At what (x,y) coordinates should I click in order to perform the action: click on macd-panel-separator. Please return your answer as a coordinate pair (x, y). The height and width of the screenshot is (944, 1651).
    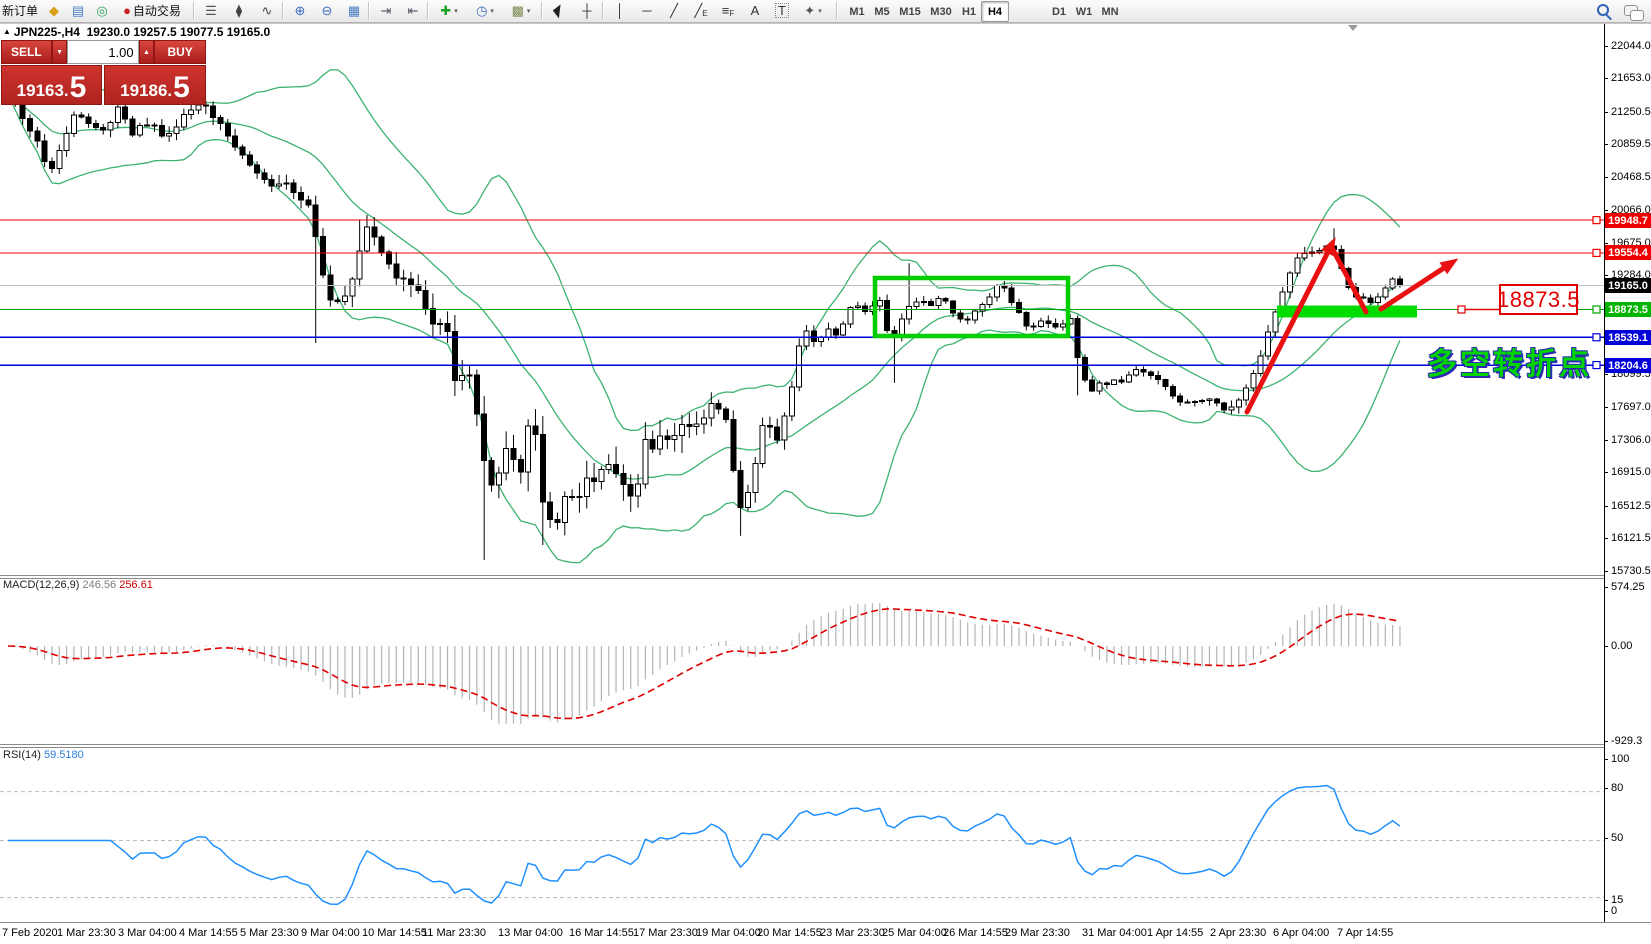
    Looking at the image, I should click on (802, 577).